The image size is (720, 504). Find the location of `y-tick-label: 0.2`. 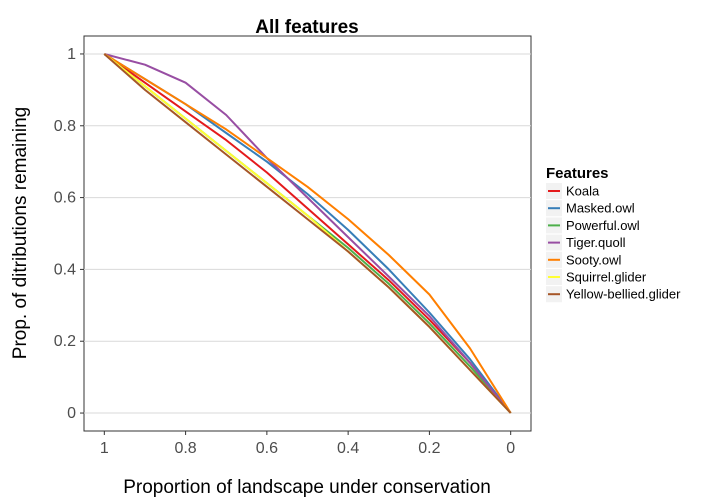

y-tick-label: 0.2 is located at coordinates (65, 341).